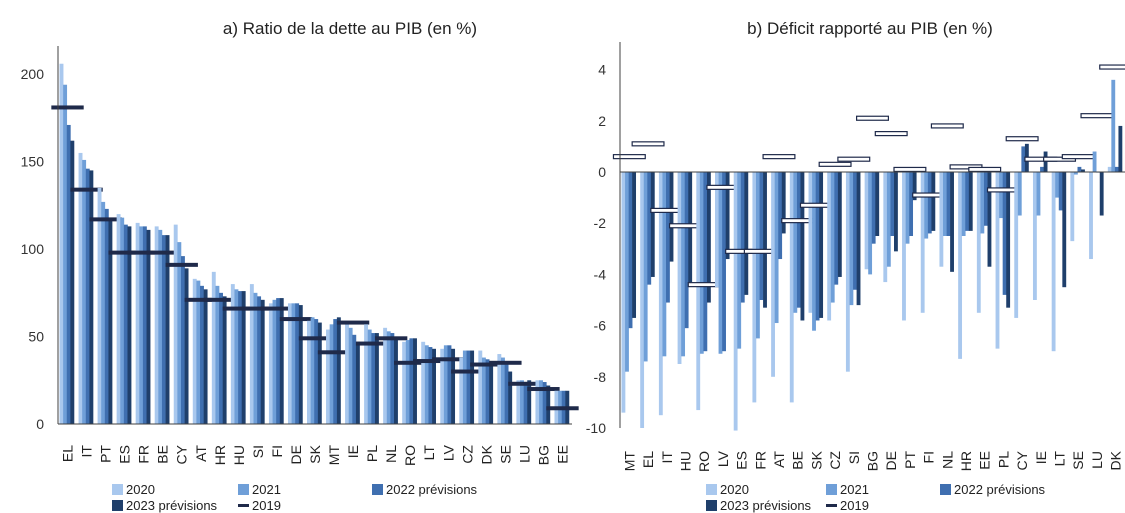 This screenshot has width=1125, height=513. I want to click on a-marker-2019-LU, so click(524, 383).